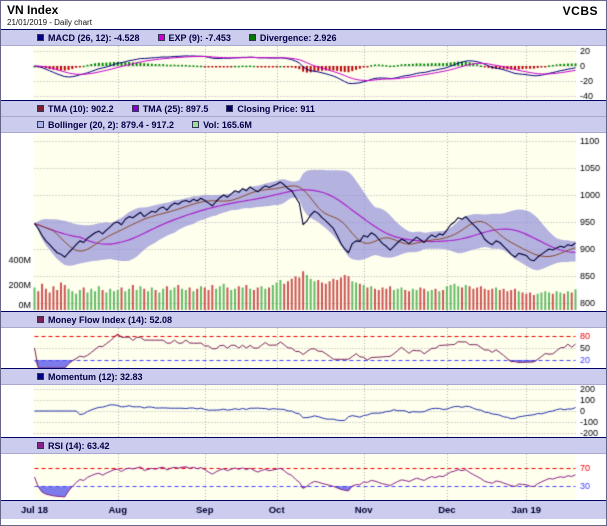  Describe the element at coordinates (303, 446) in the screenshot. I see `rsi-legend: RSI (14): 63.42` at that location.